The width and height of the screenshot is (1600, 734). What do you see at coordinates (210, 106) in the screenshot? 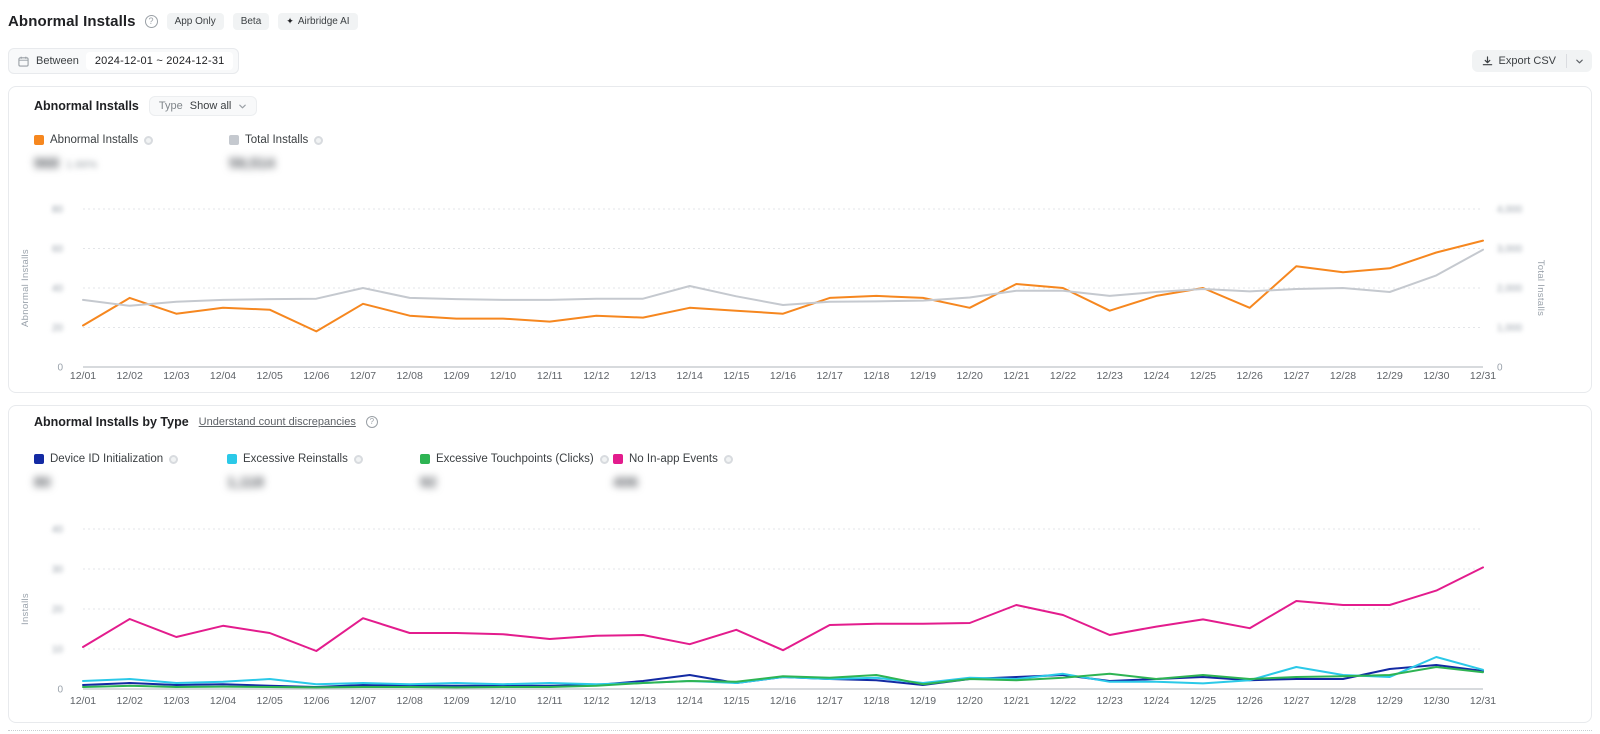
I see `type-filter-value: Show all` at bounding box center [210, 106].